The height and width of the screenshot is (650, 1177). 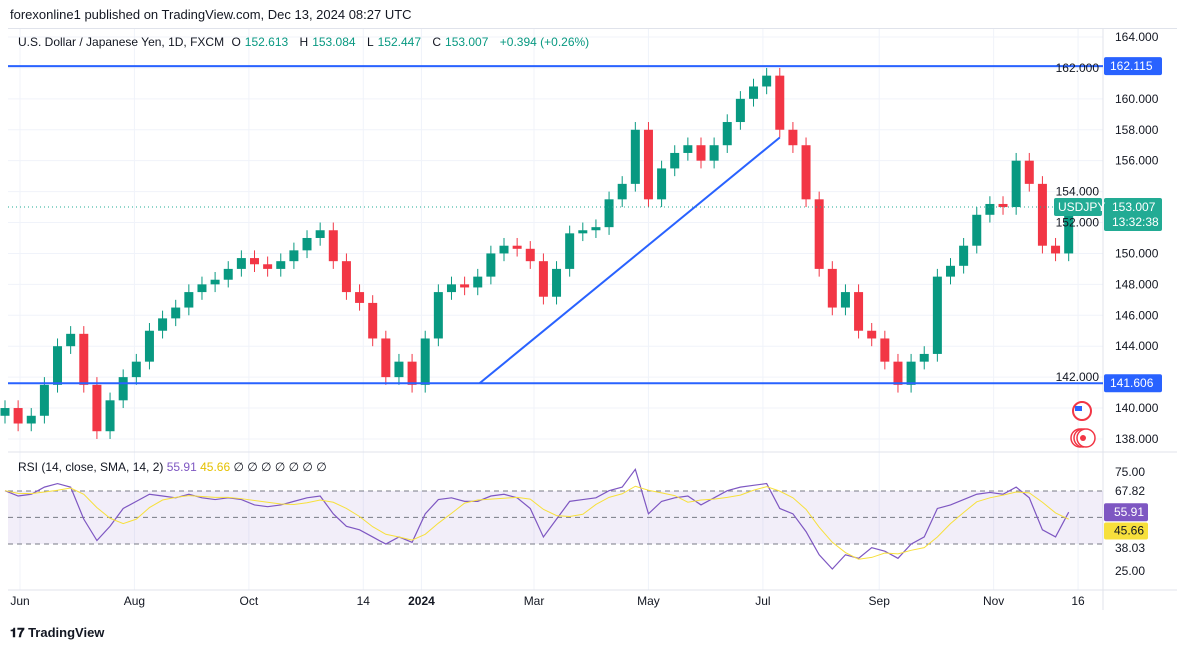 I want to click on time-tick-label: 16, so click(x=1078, y=601).